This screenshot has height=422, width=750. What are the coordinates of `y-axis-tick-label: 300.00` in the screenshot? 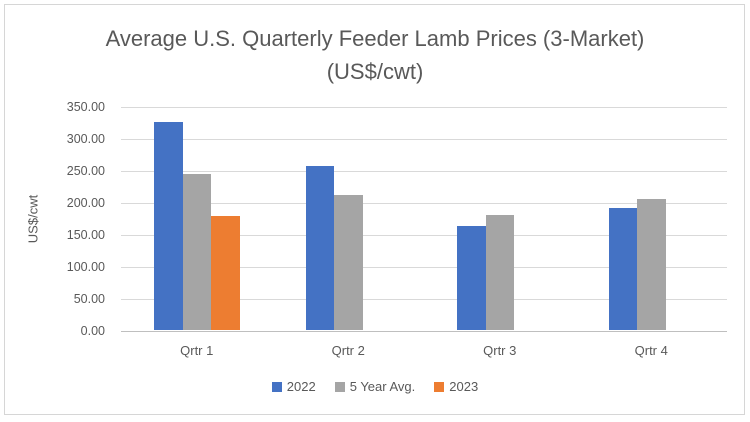 It's located at (85, 139).